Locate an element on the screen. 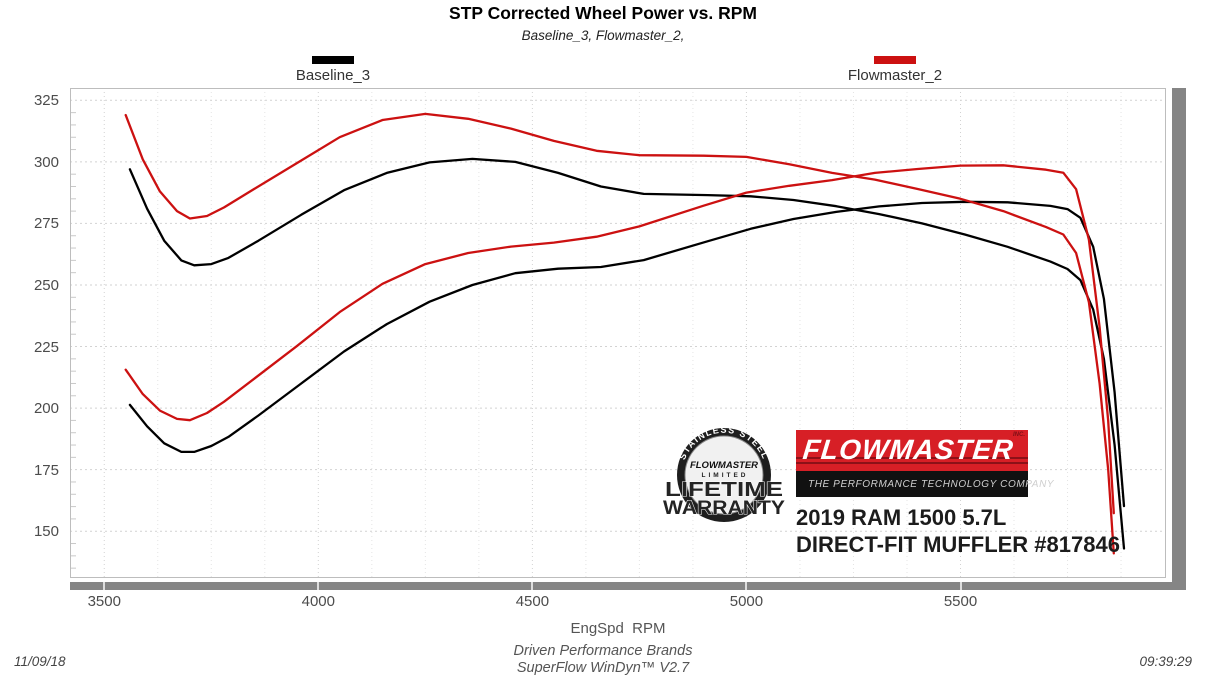 This screenshot has height=678, width=1206. x-tick-label: 3500 is located at coordinates (104, 601).